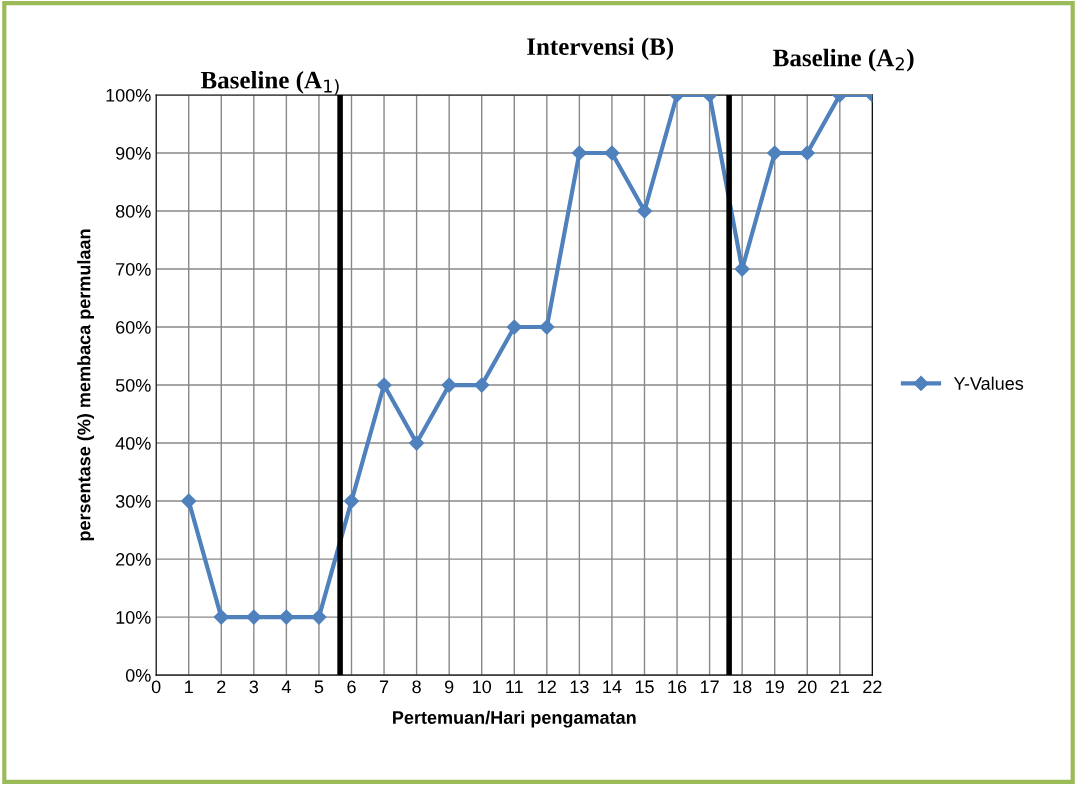 The width and height of the screenshot is (1077, 785). I want to click on x-tick-label: 7, so click(384, 687).